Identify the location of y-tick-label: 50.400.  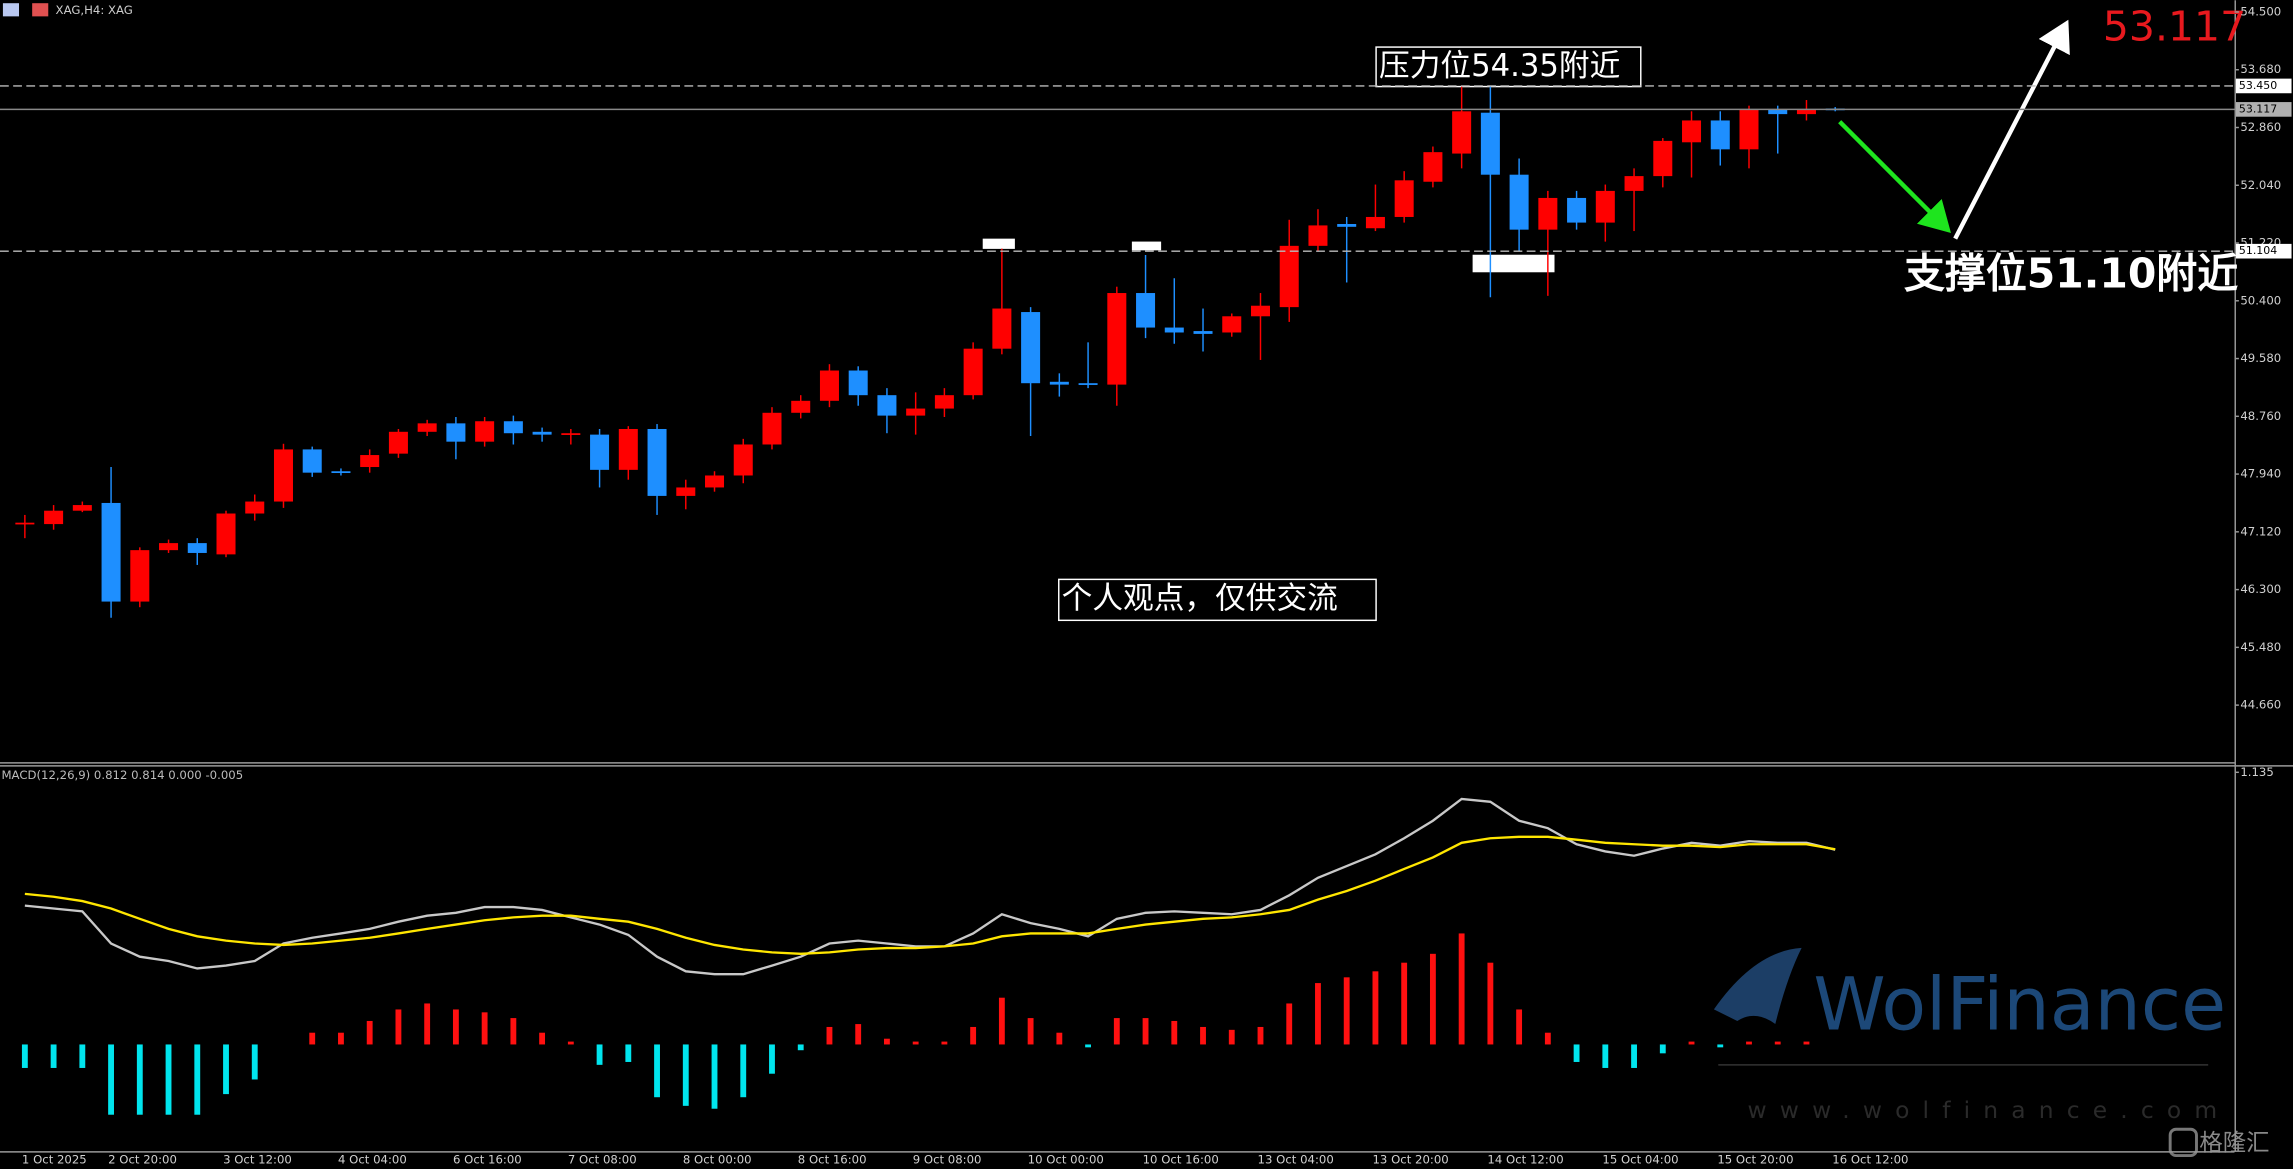
(2260, 300).